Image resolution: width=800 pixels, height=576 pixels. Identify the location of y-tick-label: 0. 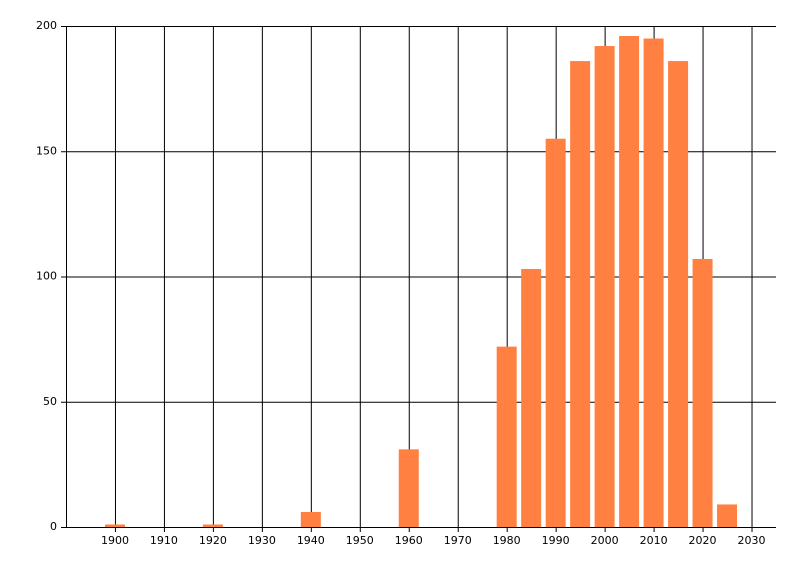
(53, 526).